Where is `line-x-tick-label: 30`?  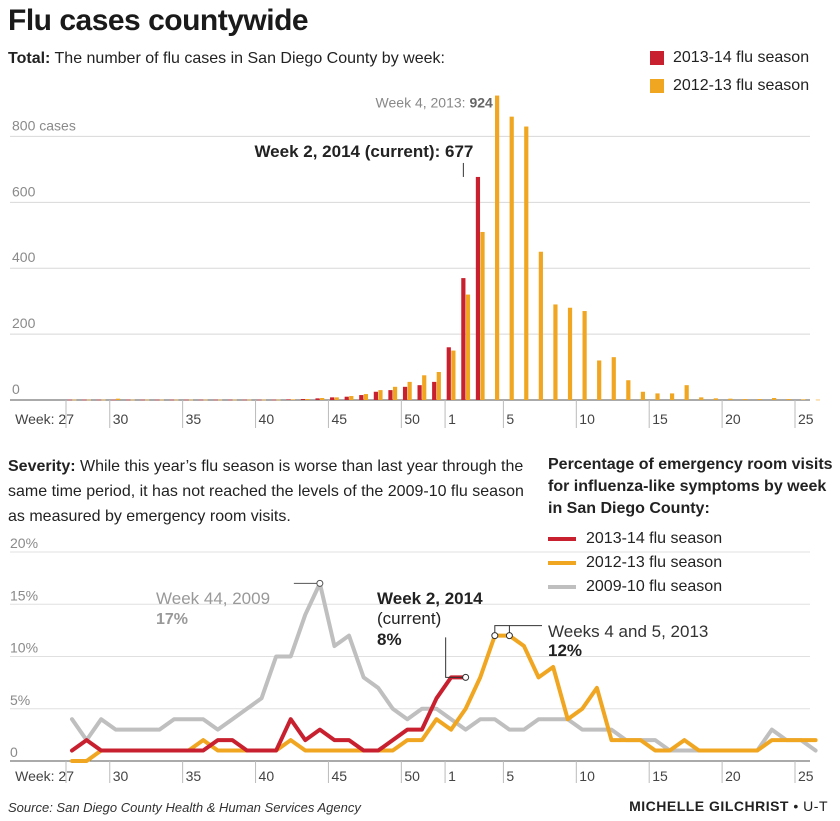 line-x-tick-label: 30 is located at coordinates (121, 776).